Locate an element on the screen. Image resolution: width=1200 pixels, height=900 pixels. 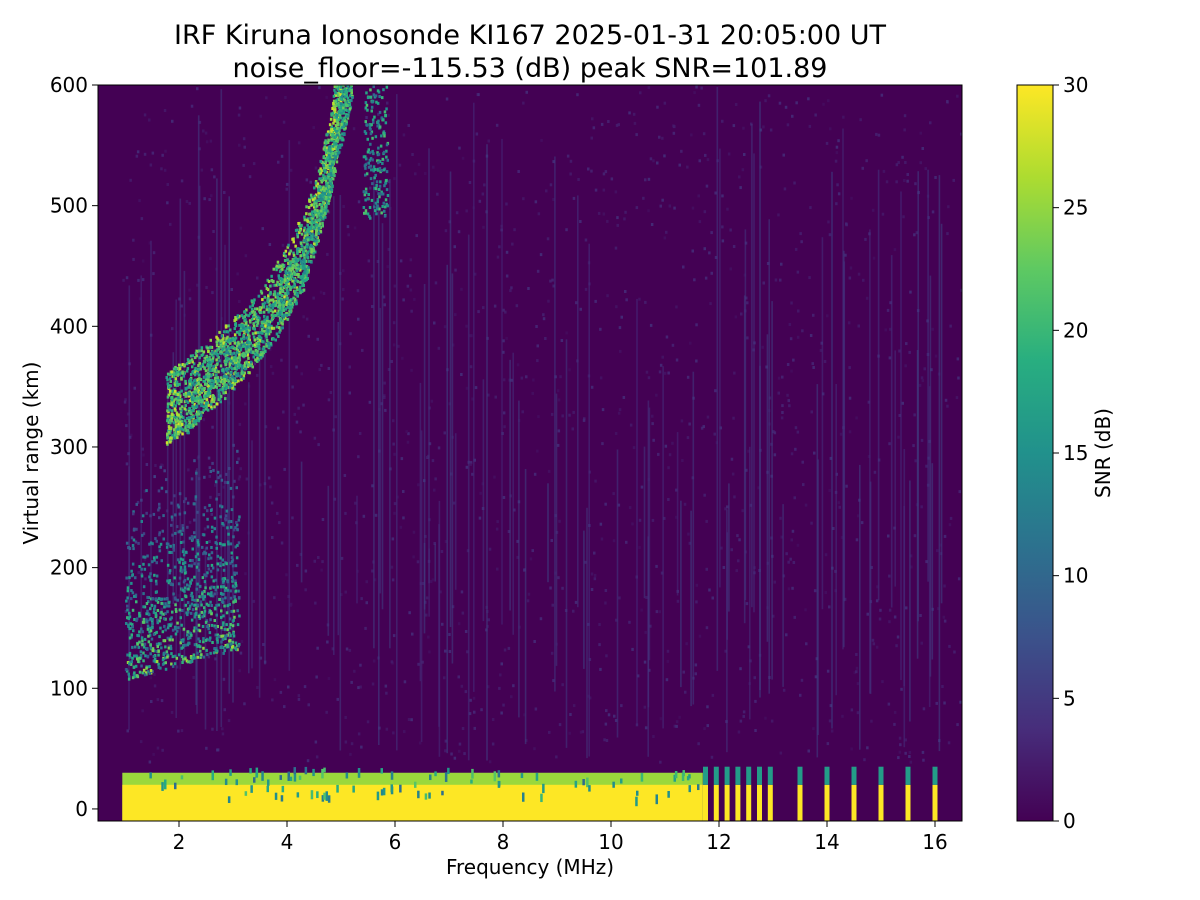
discrete-sounding-bar is located at coordinates (854, 802).